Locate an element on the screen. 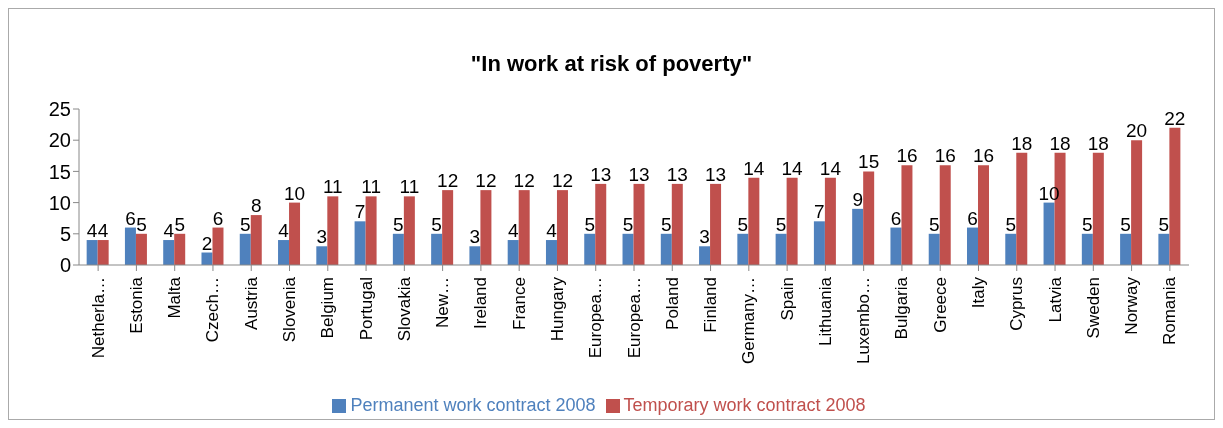 The width and height of the screenshot is (1223, 428). x-tick-label: Norway is located at coordinates (1132, 305).